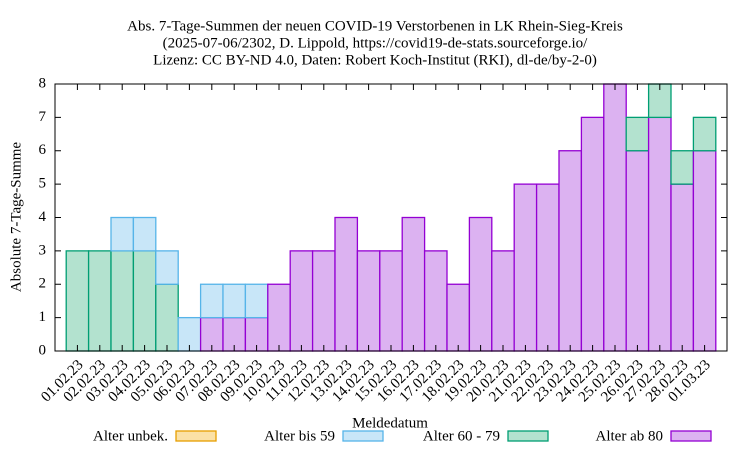 The width and height of the screenshot is (750, 450). Describe the element at coordinates (299, 436) in the screenshot. I see `legend-label: Alter bis 59` at that location.